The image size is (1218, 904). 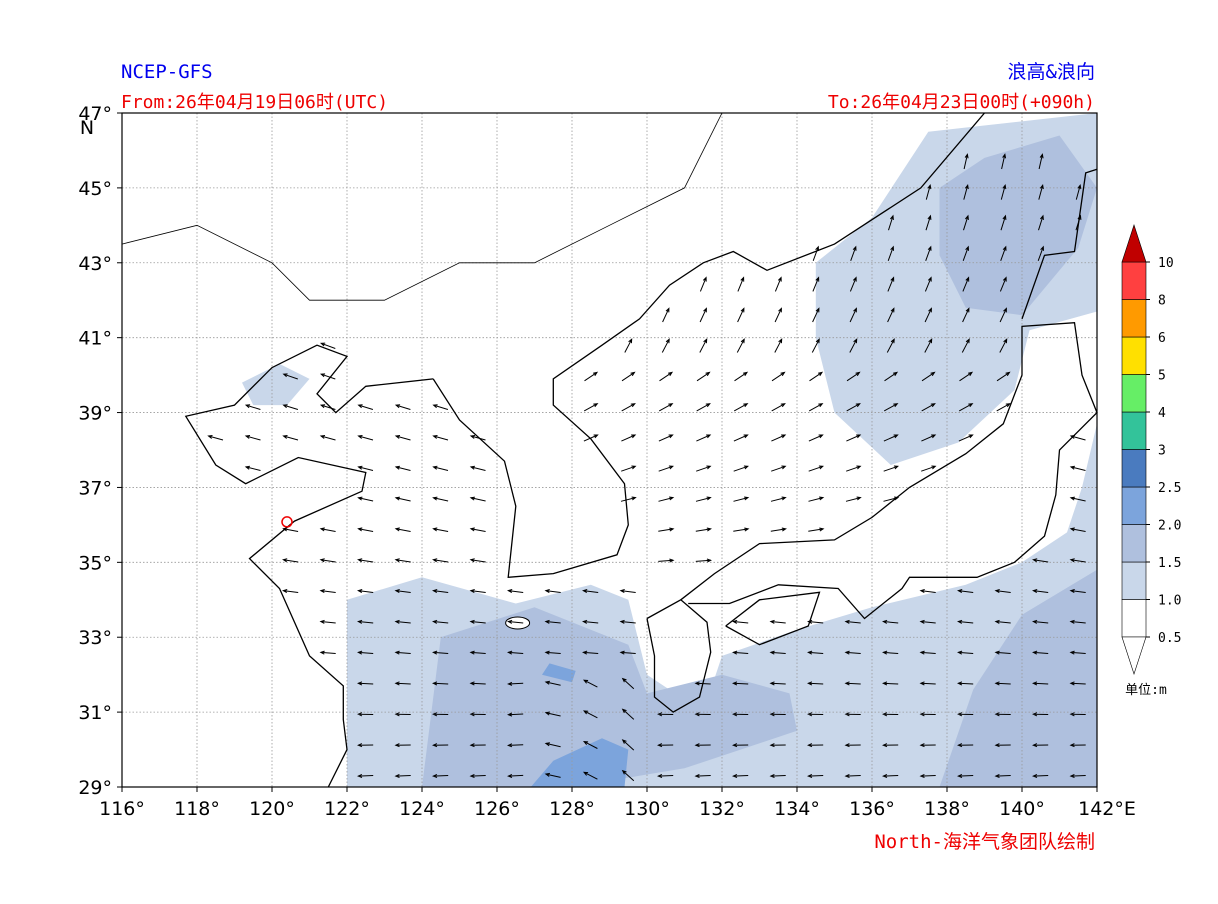 I want to click on colorbar-extend-max, so click(x=1134, y=243).